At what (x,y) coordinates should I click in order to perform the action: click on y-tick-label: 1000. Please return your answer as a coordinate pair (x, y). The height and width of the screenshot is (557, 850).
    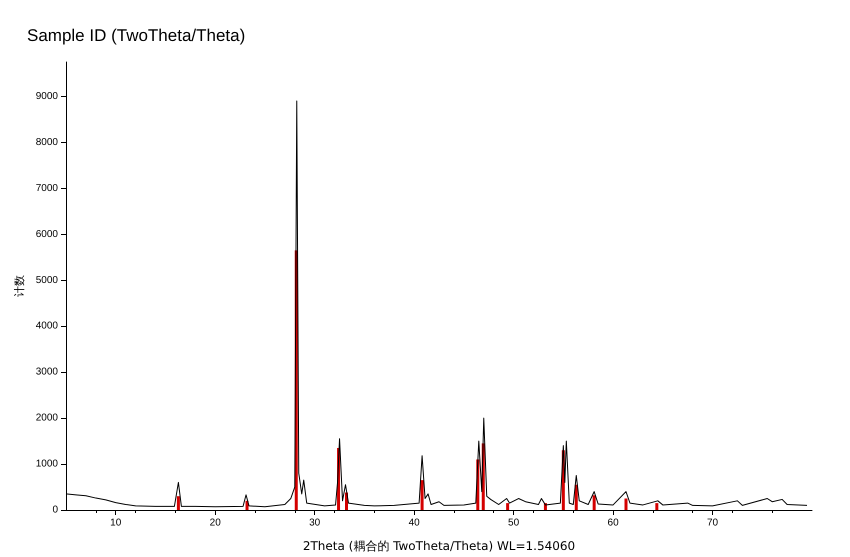
    Looking at the image, I should click on (47, 464).